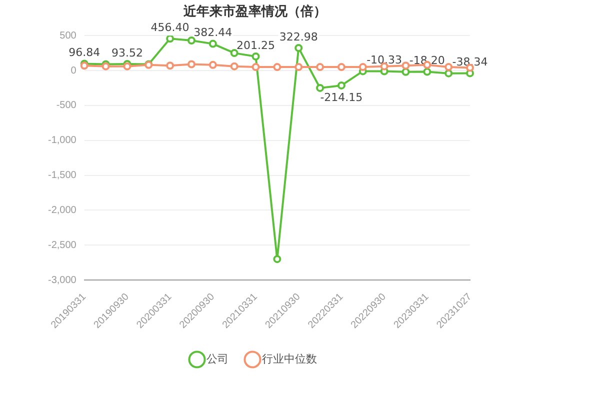  I want to click on y-tick-label: 0, so click(73, 70).